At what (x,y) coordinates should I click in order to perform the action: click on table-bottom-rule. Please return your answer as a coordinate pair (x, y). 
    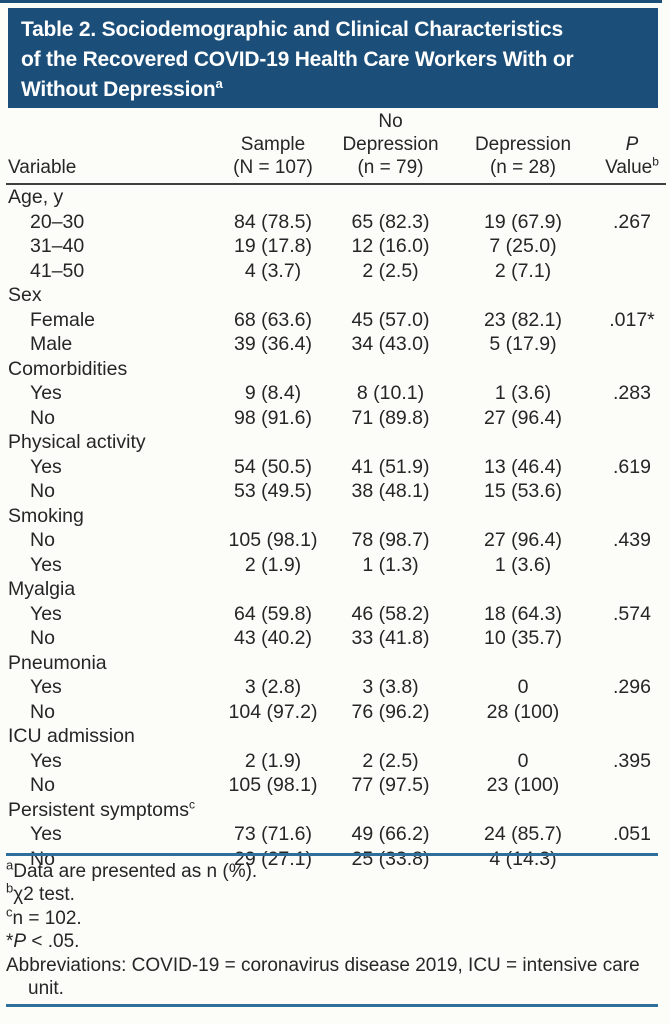
    Looking at the image, I should click on (332, 854).